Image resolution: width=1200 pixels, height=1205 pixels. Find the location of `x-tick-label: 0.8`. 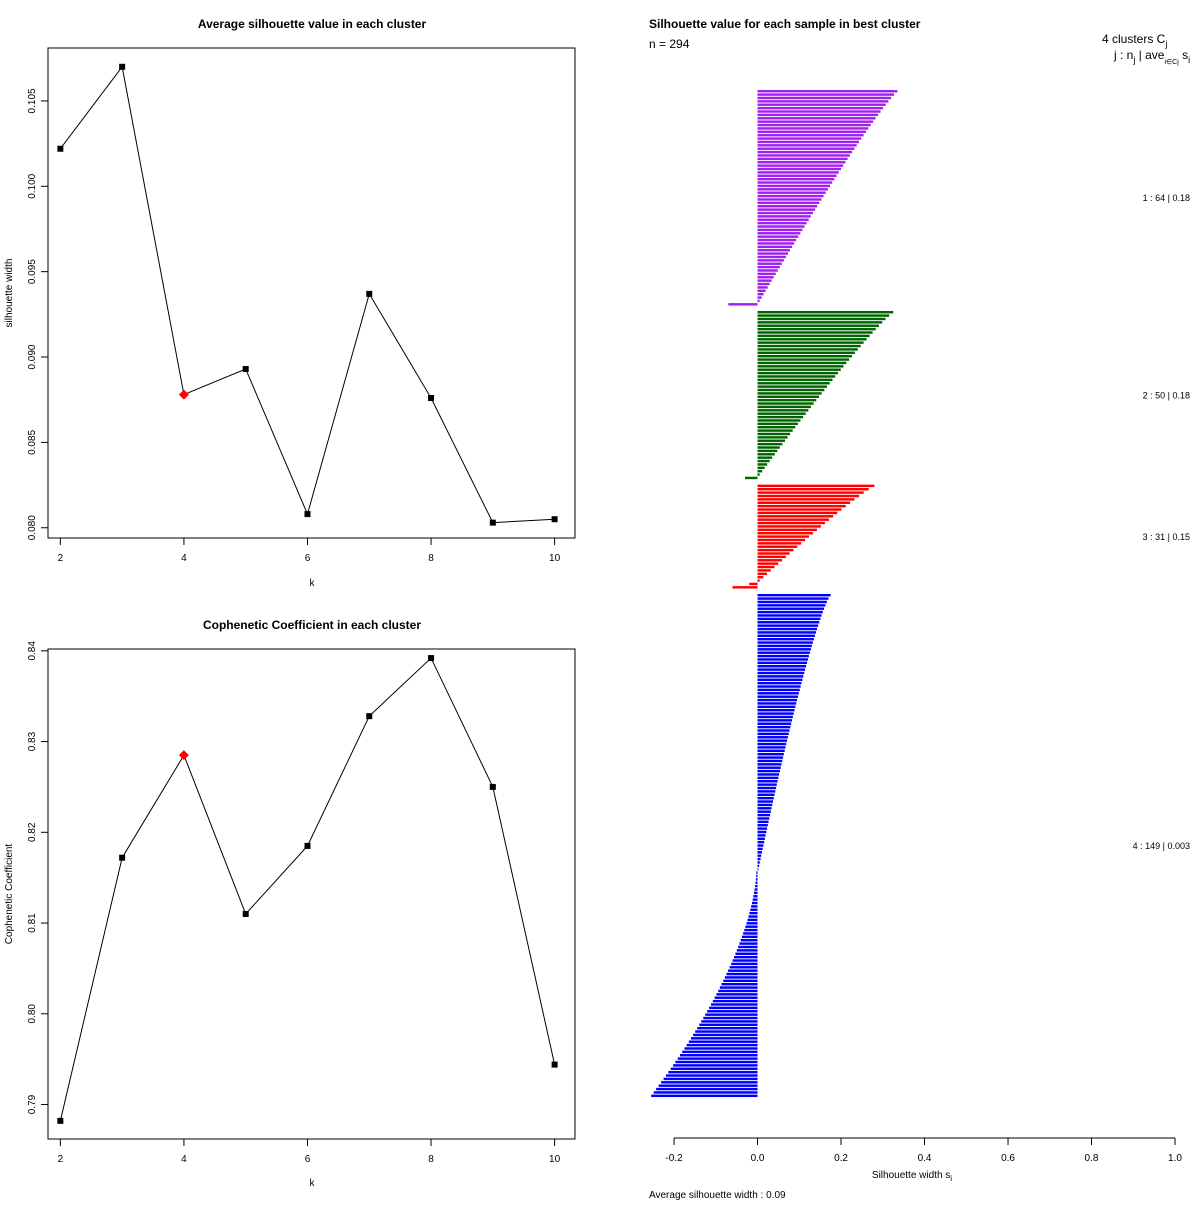

x-tick-label: 0.8 is located at coordinates (1092, 1158).